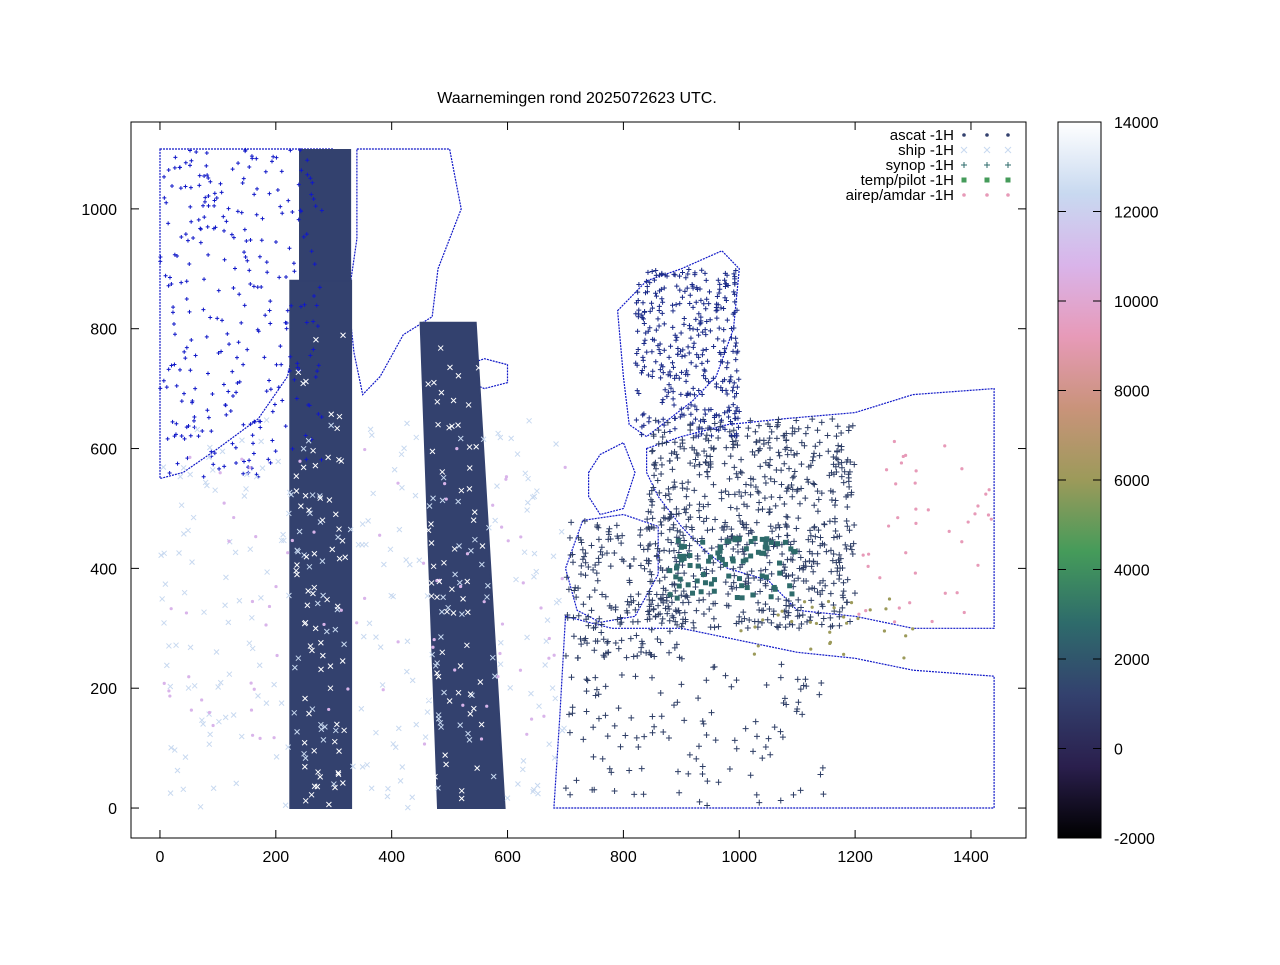 The image size is (1280, 965). Describe the element at coordinates (964, 180) in the screenshot. I see `legend-marker` at that location.